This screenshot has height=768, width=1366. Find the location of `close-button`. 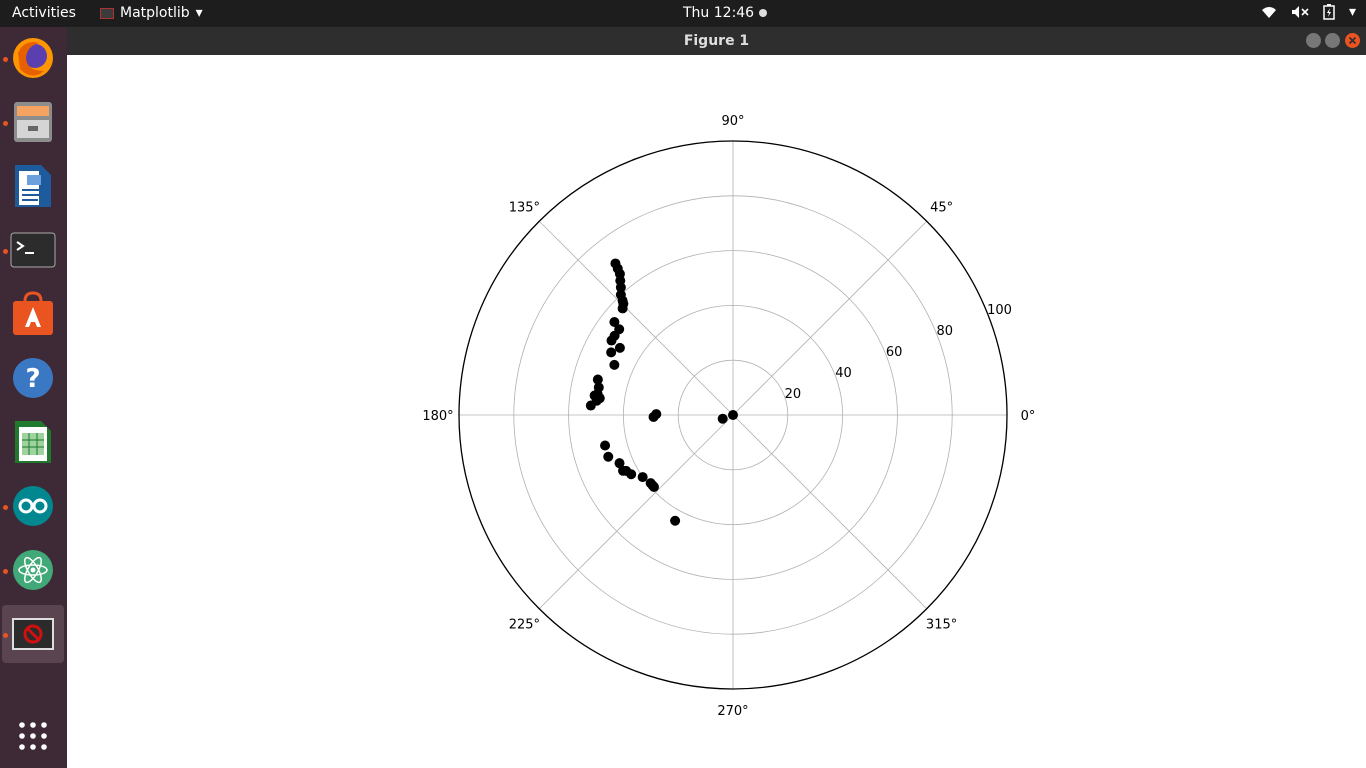

close-button is located at coordinates (1352, 40).